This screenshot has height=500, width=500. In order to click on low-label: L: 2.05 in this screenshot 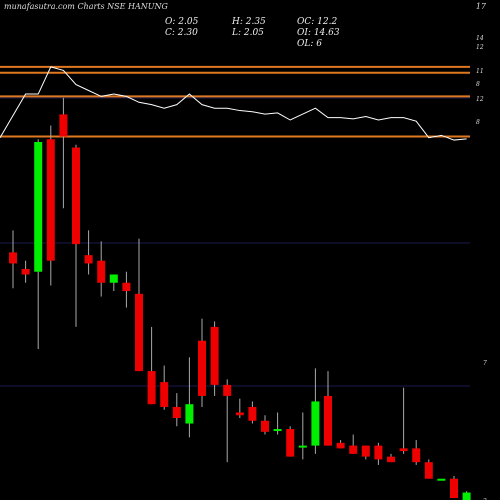, I will do `click(248, 33)`.